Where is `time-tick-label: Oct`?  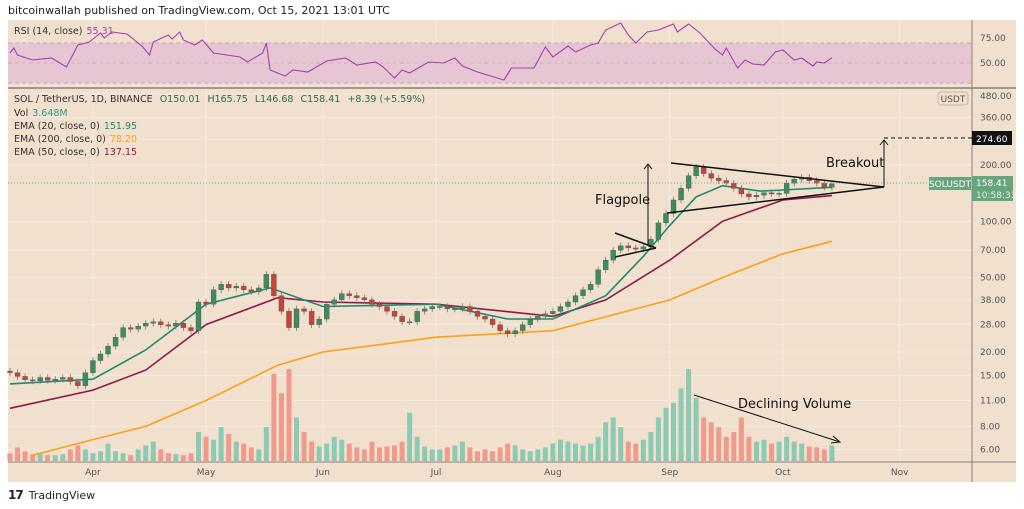 time-tick-label: Oct is located at coordinates (783, 473).